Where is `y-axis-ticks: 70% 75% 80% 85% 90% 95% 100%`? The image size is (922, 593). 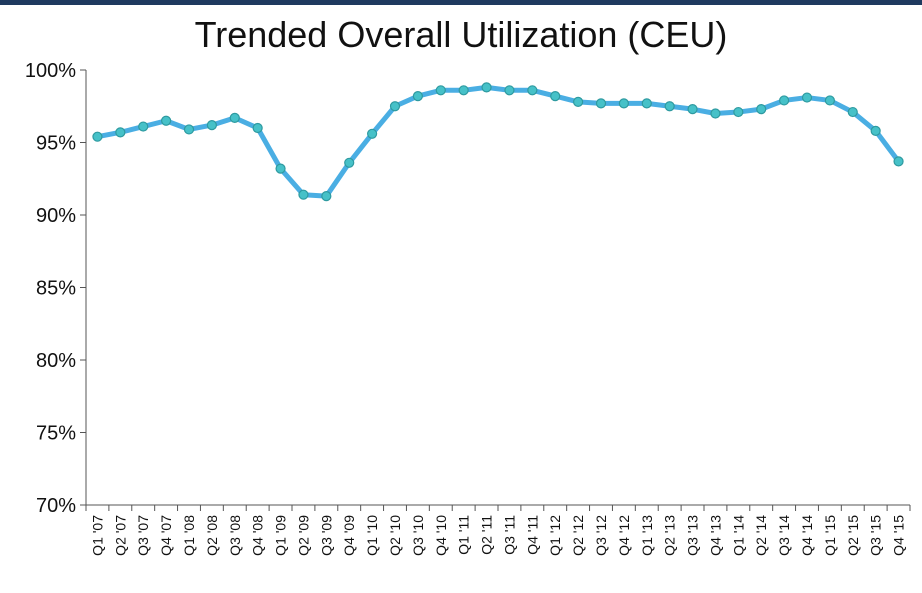
y-axis-ticks: 70% 75% 80% 85% 90% 95% 100% is located at coordinates (55, 288).